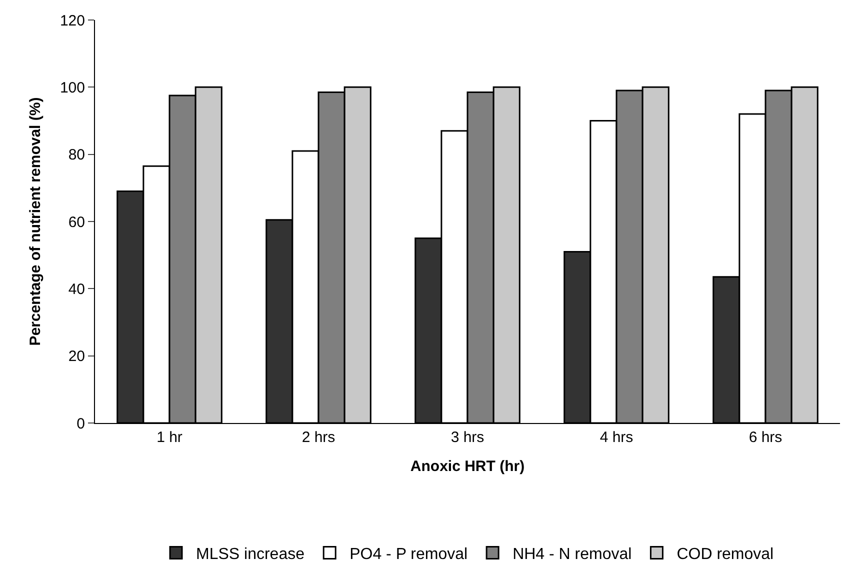 Image resolution: width=855 pixels, height=582 pixels. I want to click on x-tick-label: 3 hrs, so click(467, 437).